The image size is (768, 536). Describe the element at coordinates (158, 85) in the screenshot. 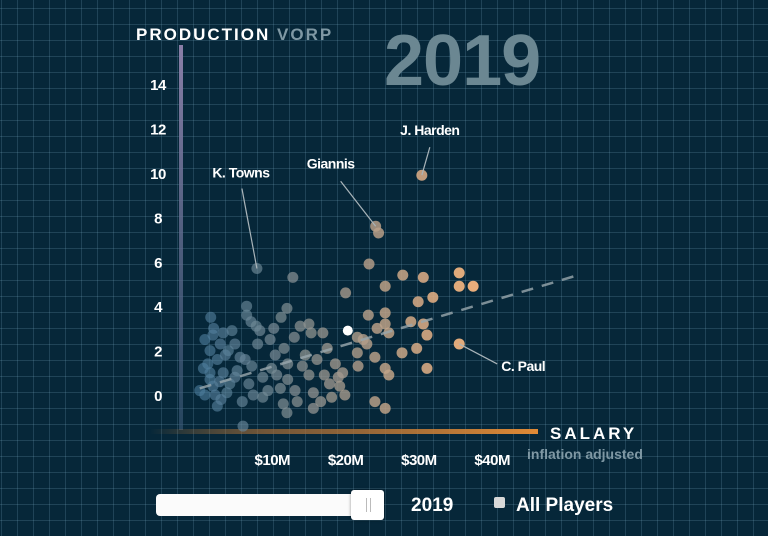

I see `y-tick-label: 14` at that location.